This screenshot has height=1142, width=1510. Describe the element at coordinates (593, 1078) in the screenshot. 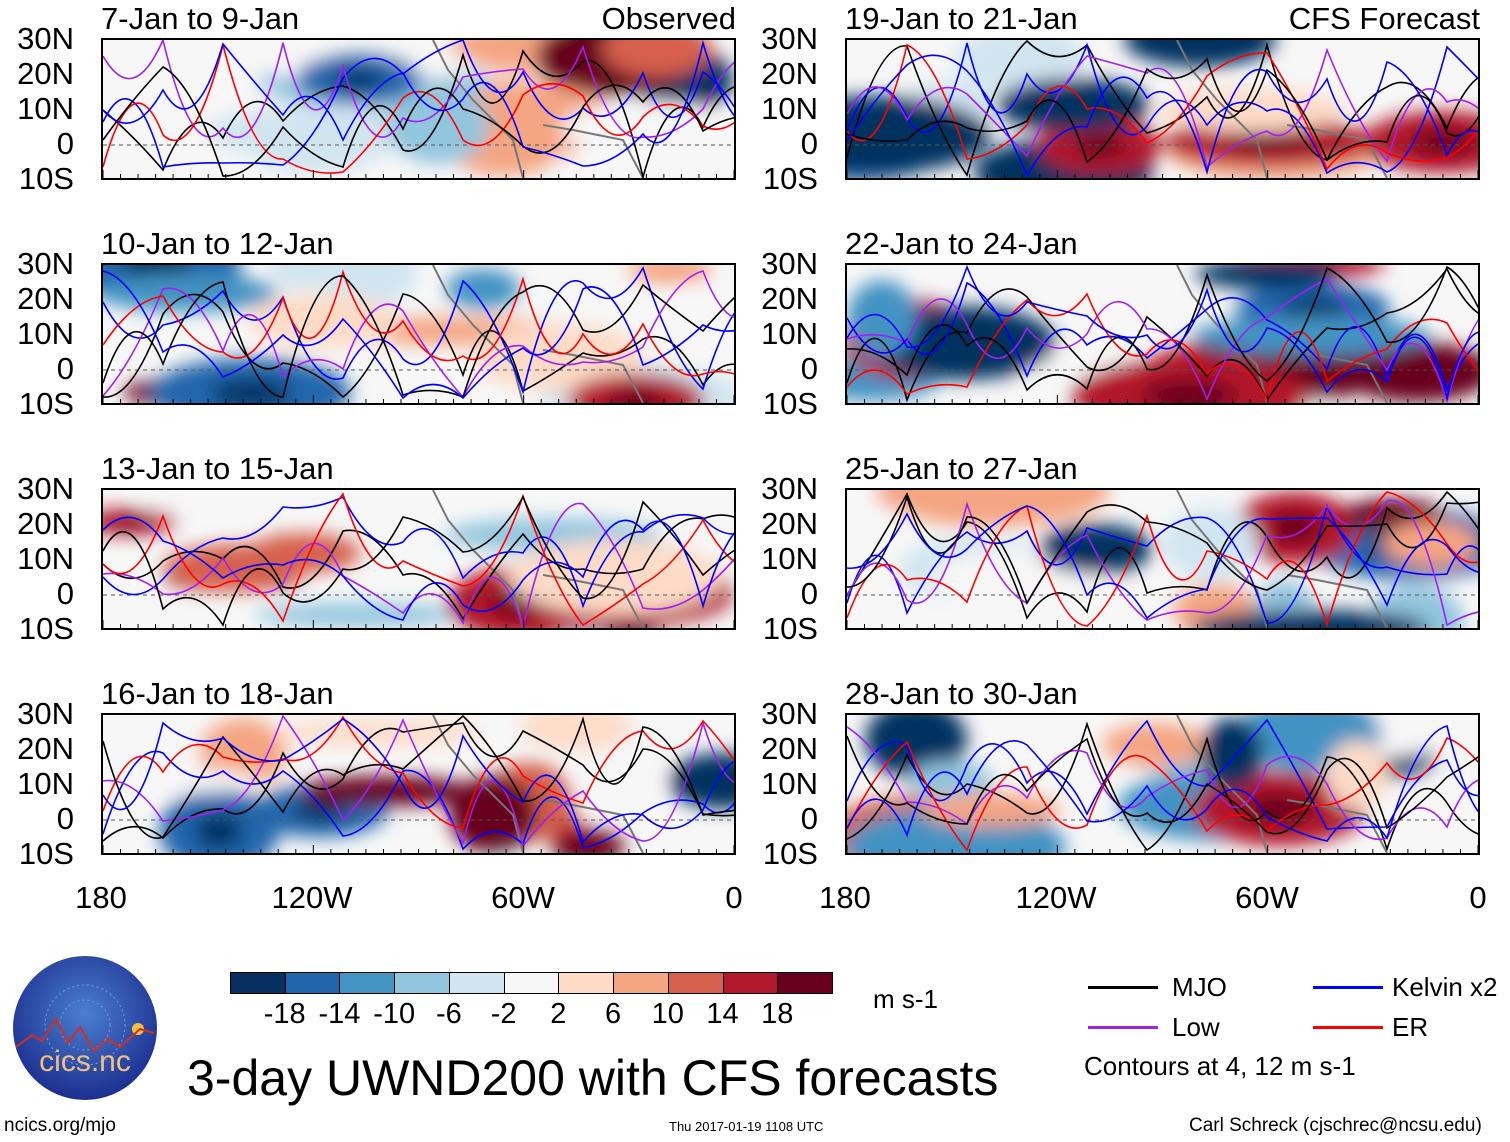

I see `figure-title: 3-day UWND200 with CFS forecasts` at that location.